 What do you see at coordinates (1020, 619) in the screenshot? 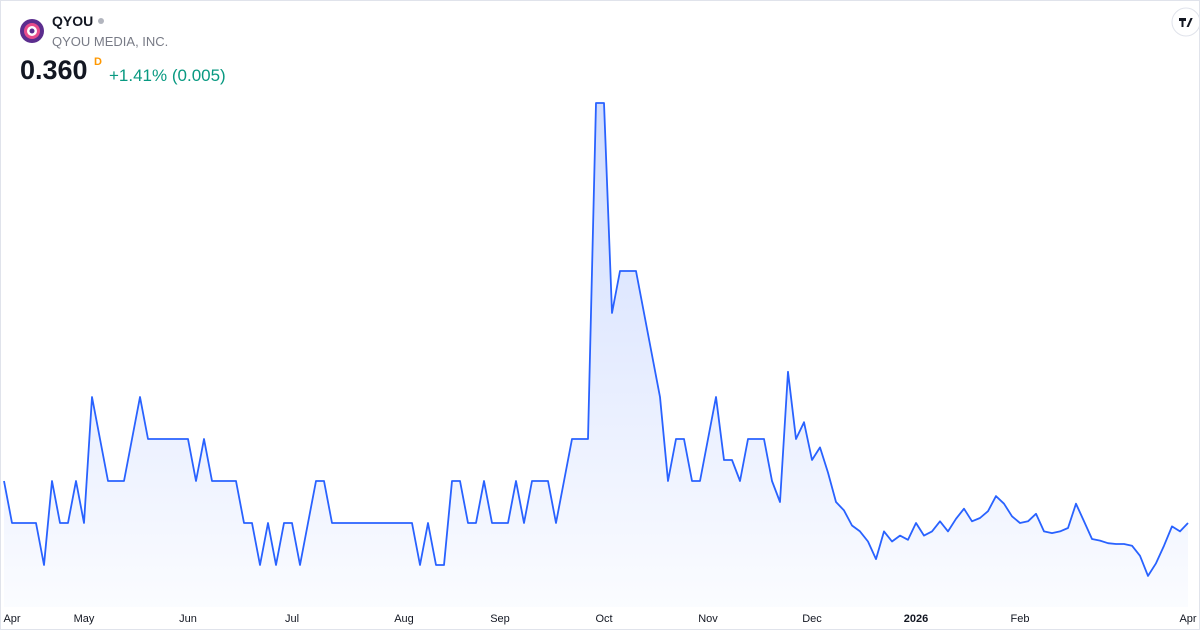
I see `x-tick-label: Feb` at bounding box center [1020, 619].